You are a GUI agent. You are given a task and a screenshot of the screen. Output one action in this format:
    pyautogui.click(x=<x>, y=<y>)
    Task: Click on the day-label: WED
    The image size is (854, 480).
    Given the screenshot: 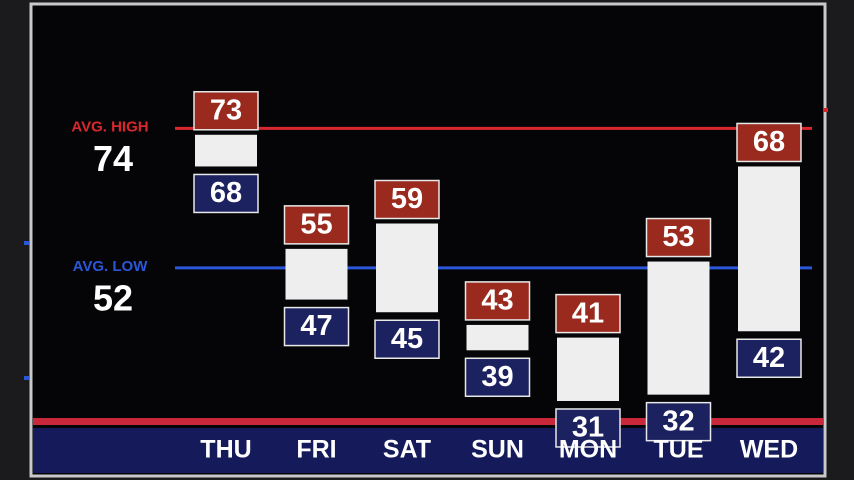 What is the action you would take?
    pyautogui.click(x=769, y=450)
    